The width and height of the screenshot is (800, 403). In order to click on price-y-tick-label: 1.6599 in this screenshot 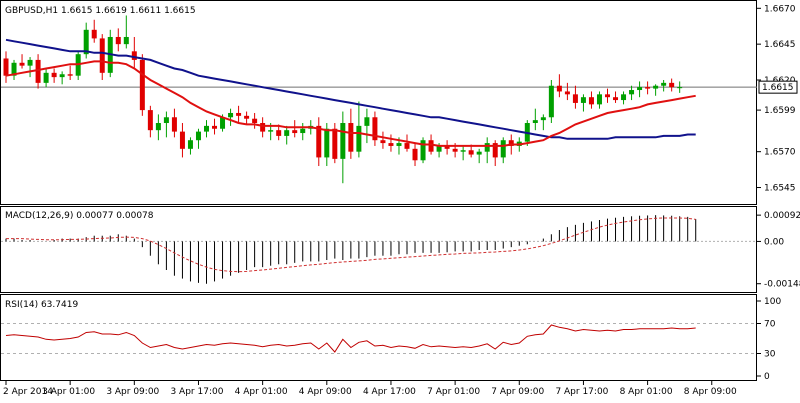, I will do `click(780, 111)`.